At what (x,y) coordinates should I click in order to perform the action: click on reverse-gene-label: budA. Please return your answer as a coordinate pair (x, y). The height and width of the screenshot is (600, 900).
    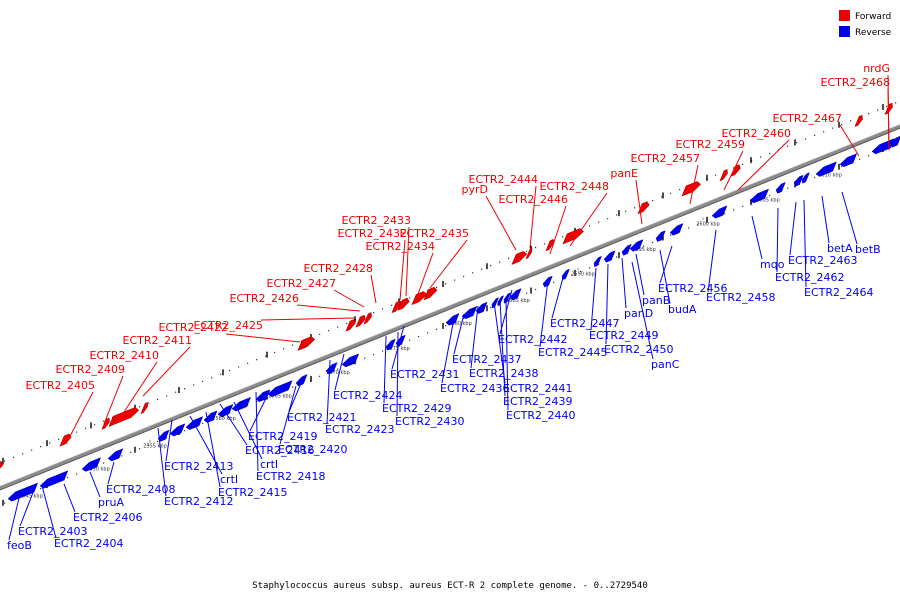
    Looking at the image, I should click on (682, 309).